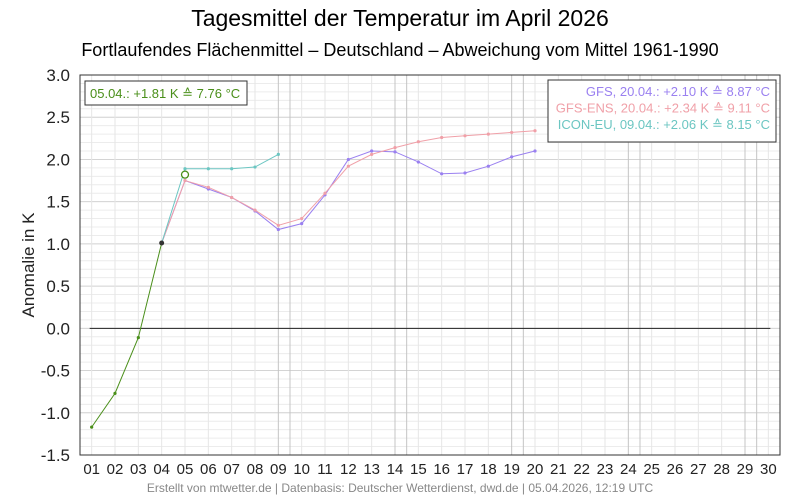 The image size is (800, 500). I want to click on x-tick-label: 14, so click(395, 469).